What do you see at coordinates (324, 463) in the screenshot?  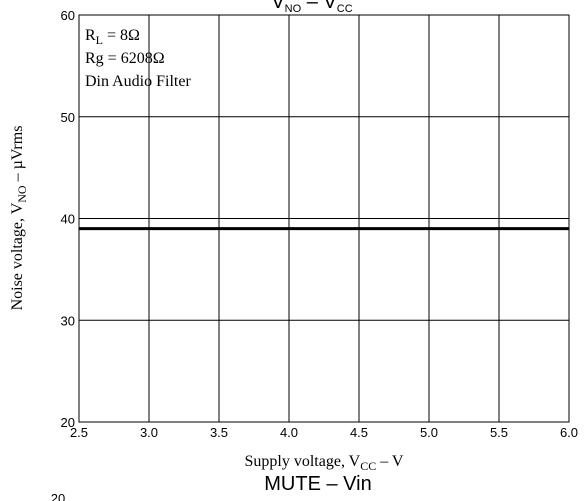 I see `x-axis-title: Supply voltage, VCC – V` at bounding box center [324, 463].